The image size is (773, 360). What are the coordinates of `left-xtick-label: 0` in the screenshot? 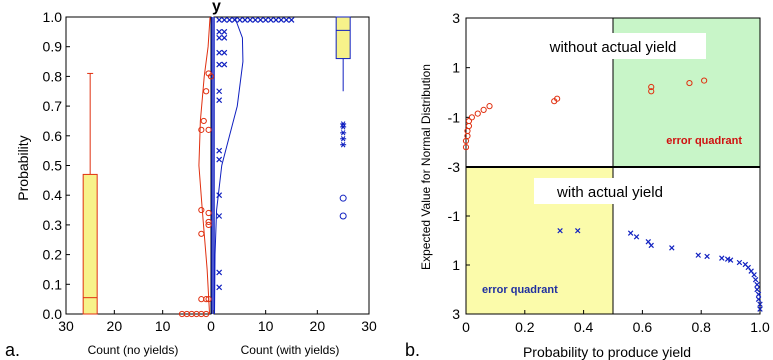 It's located at (211, 326).